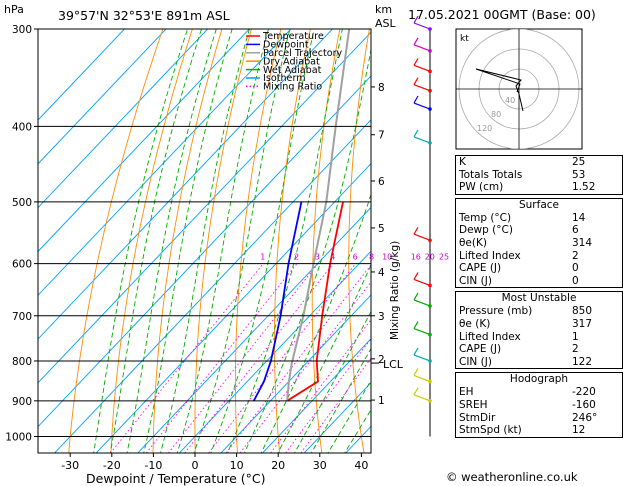 The image size is (629, 486). Describe the element at coordinates (381, 273) in the screenshot. I see `km-tick-label: 4` at that location.